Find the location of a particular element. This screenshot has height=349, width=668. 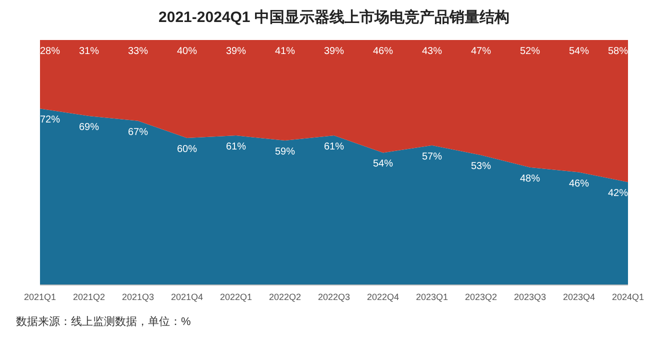

data-label: 67% is located at coordinates (138, 132).